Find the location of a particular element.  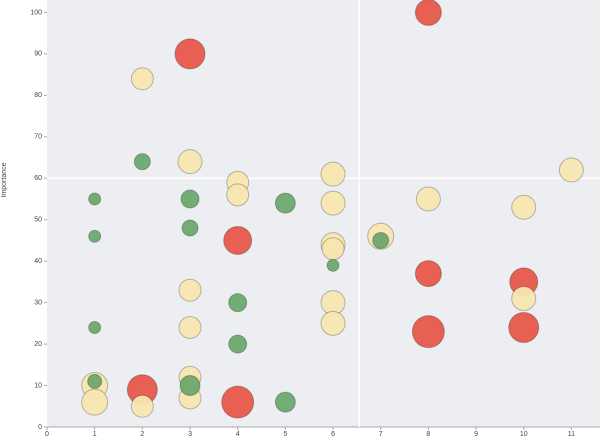

x-tick-label: 11 is located at coordinates (571, 434).